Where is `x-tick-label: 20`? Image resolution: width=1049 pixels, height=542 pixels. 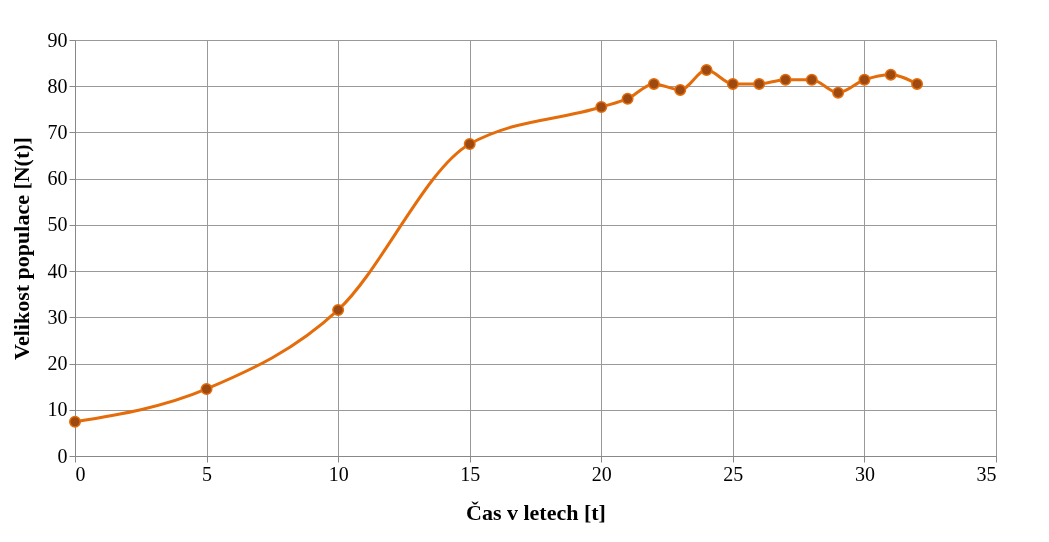 x-tick-label: 20 is located at coordinates (601, 473).